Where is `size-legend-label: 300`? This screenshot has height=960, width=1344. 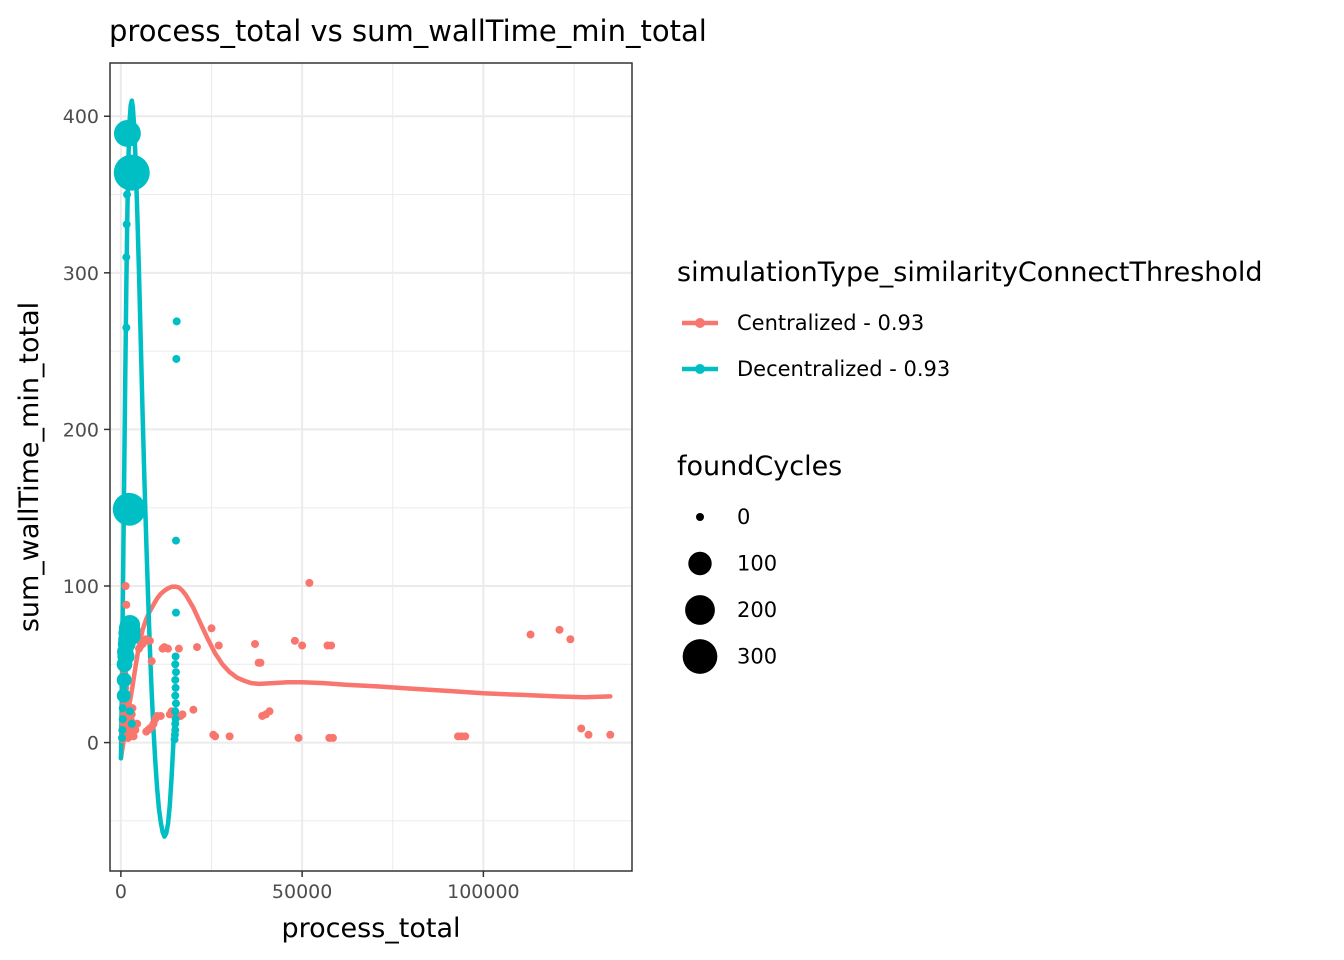
size-legend-label: 300 is located at coordinates (757, 657).